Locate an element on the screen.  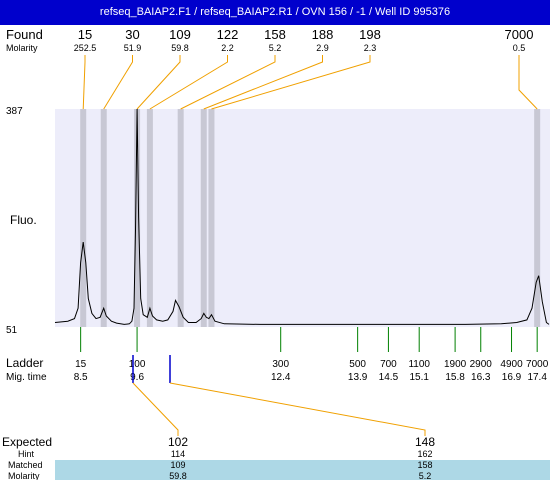
matched-row-highlight is located at coordinates (302, 465).